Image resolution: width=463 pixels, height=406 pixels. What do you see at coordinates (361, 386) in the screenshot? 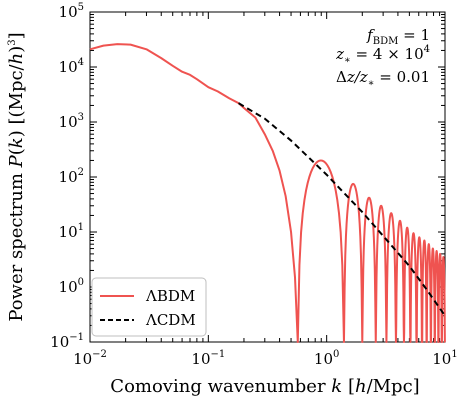
I see `x-label-h: h` at bounding box center [361, 386].